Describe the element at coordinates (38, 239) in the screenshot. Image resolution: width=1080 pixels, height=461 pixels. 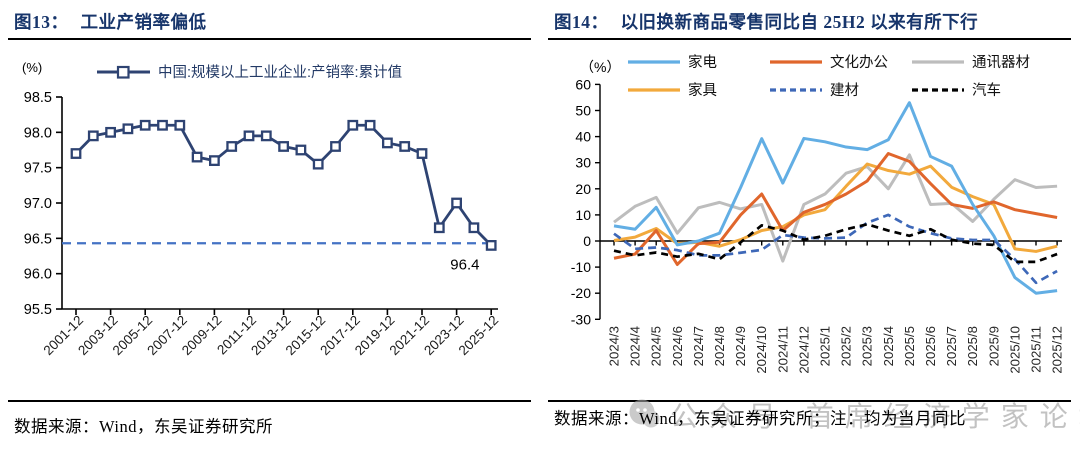
I see `y-tick-label: 96.5` at that location.